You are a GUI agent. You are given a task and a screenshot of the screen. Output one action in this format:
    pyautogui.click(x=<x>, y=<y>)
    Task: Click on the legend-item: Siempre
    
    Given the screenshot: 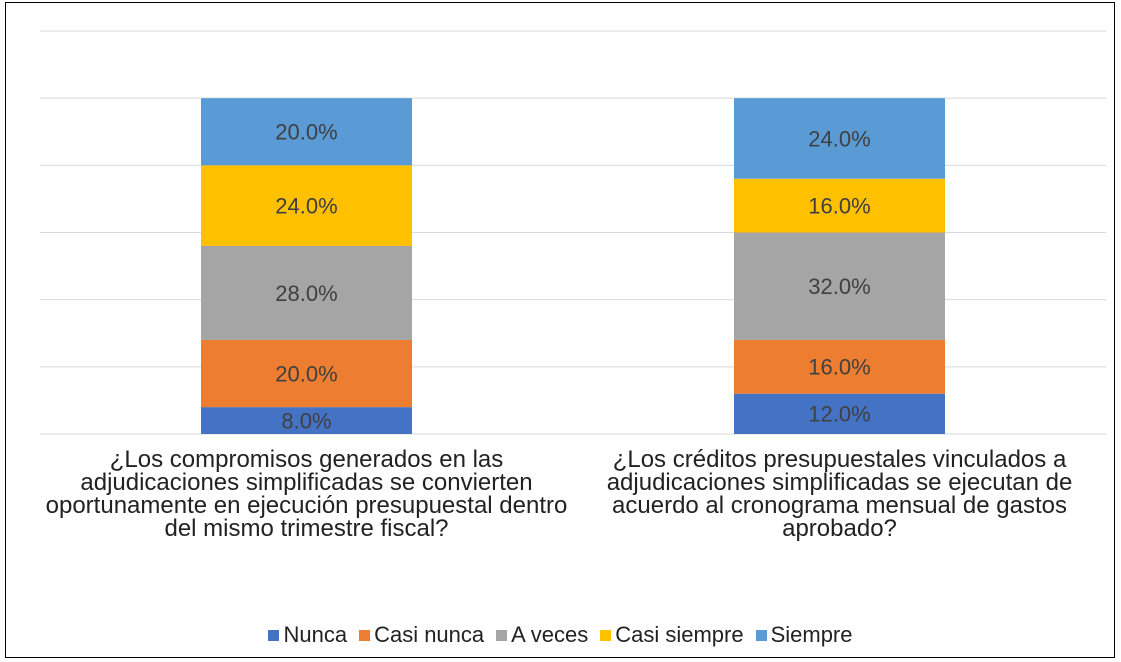 What is the action you would take?
    pyautogui.click(x=804, y=635)
    